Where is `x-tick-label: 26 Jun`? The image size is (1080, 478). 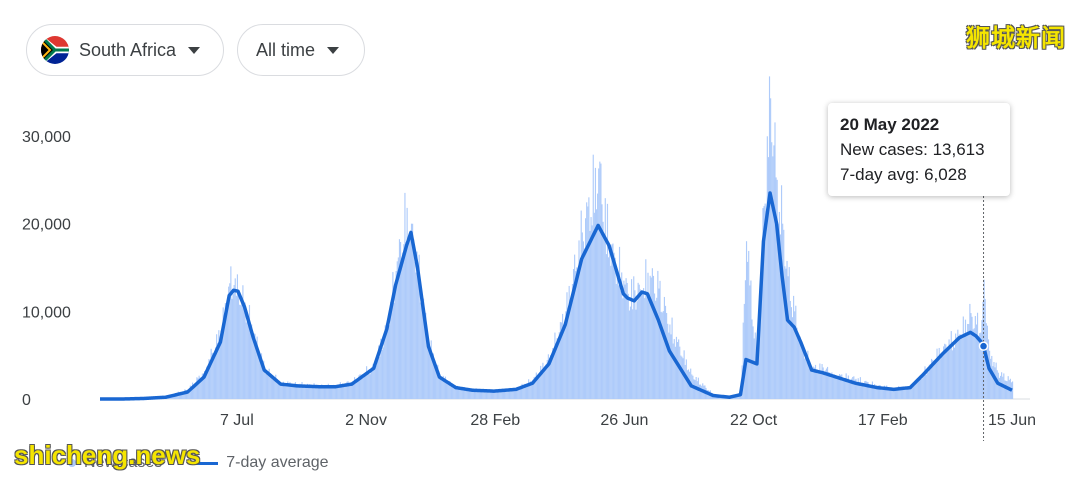 x-tick-label: 26 Jun is located at coordinates (624, 420).